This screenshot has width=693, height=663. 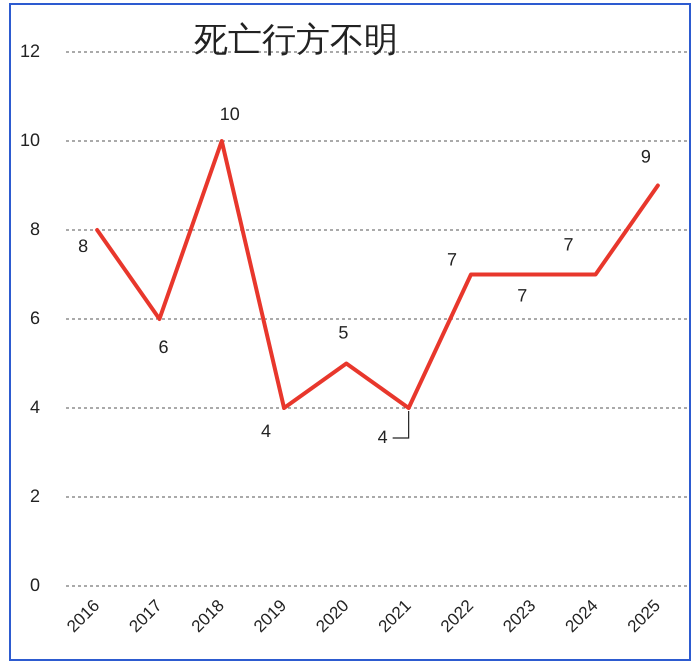 What do you see at coordinates (30, 140) in the screenshot?
I see `y-tick-label: 10` at bounding box center [30, 140].